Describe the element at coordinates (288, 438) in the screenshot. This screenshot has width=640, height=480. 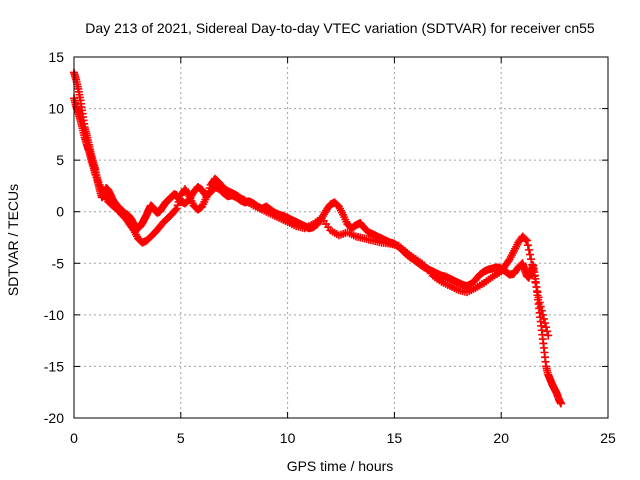
I see `x-tick-label: 10` at that location.